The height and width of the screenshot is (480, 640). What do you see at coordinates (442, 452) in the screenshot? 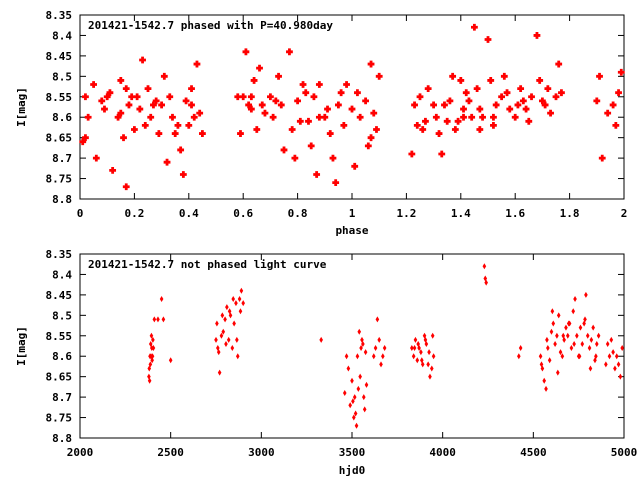
I see `x-tick-label: 4000` at bounding box center [442, 452].